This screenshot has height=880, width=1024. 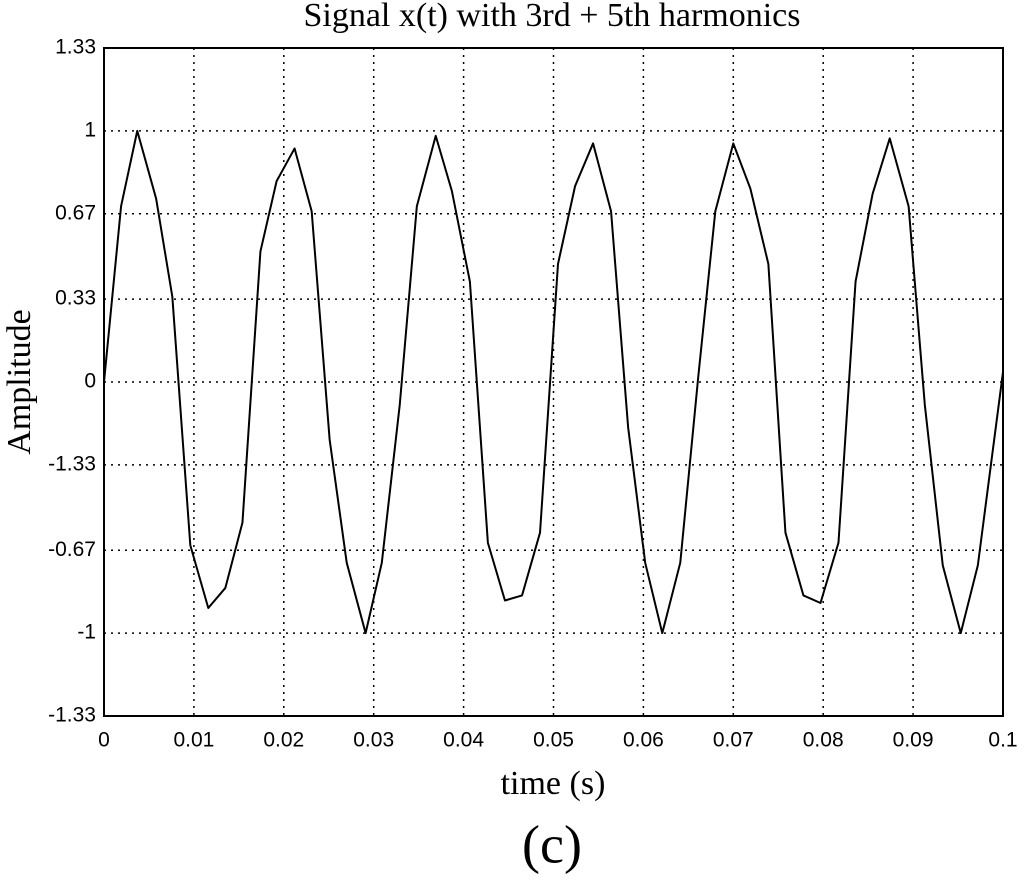 What do you see at coordinates (75, 47) in the screenshot?
I see `y-tick-label: 1.33` at bounding box center [75, 47].